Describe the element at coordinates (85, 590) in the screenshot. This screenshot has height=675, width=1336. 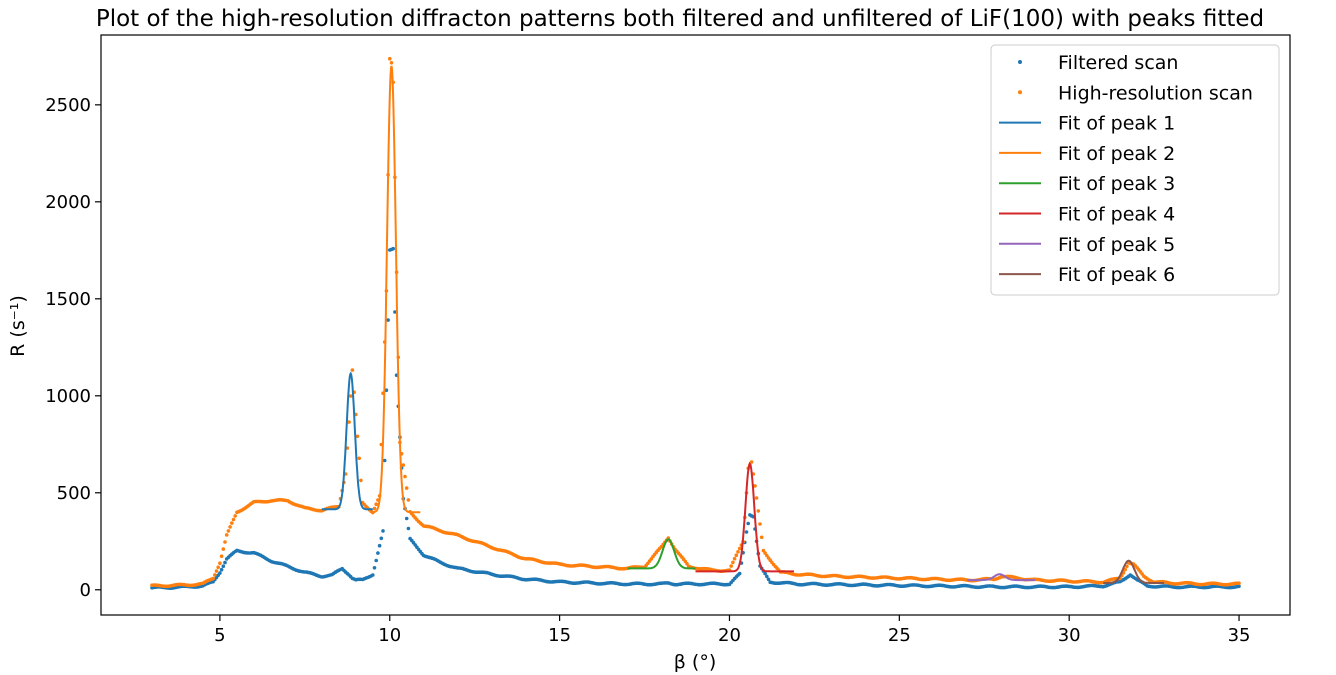
I see `y-tick-label: 0` at that location.